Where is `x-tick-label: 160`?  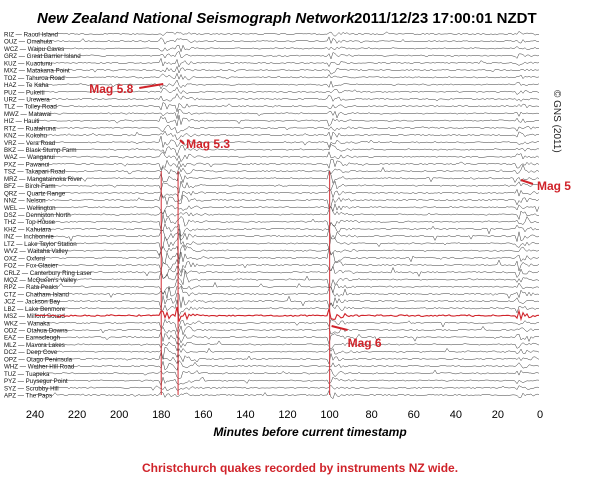 x-tick-label: 160 is located at coordinates (203, 415).